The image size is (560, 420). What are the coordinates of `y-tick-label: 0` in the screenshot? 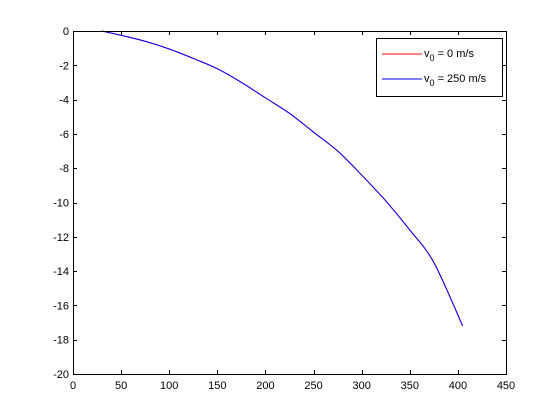 It's located at (66, 32).